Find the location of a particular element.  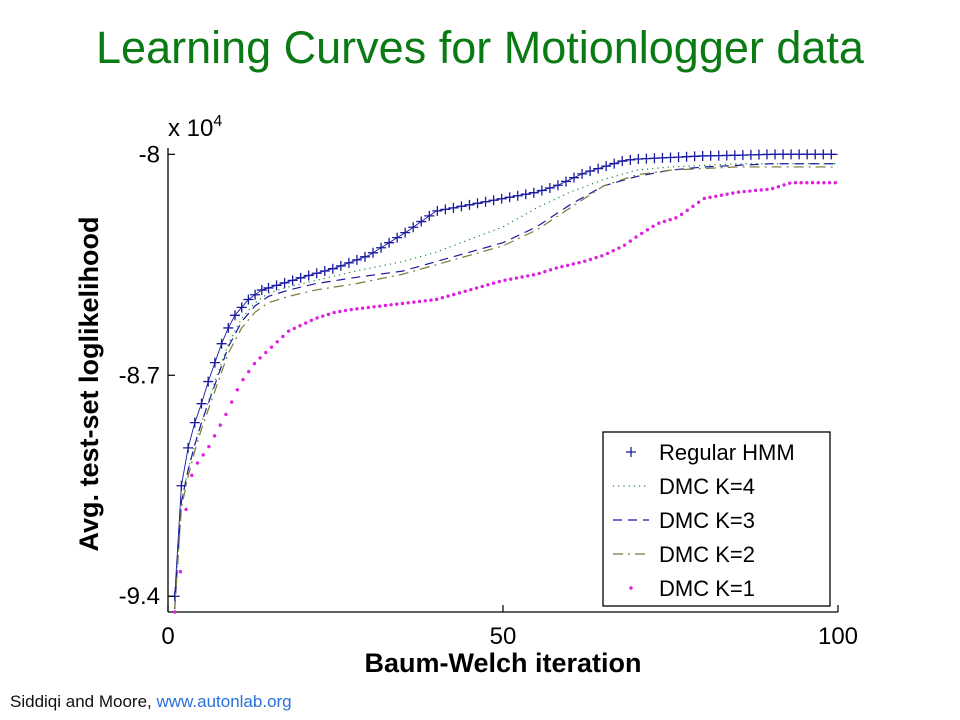

legend-label: Regular HMM is located at coordinates (727, 452).